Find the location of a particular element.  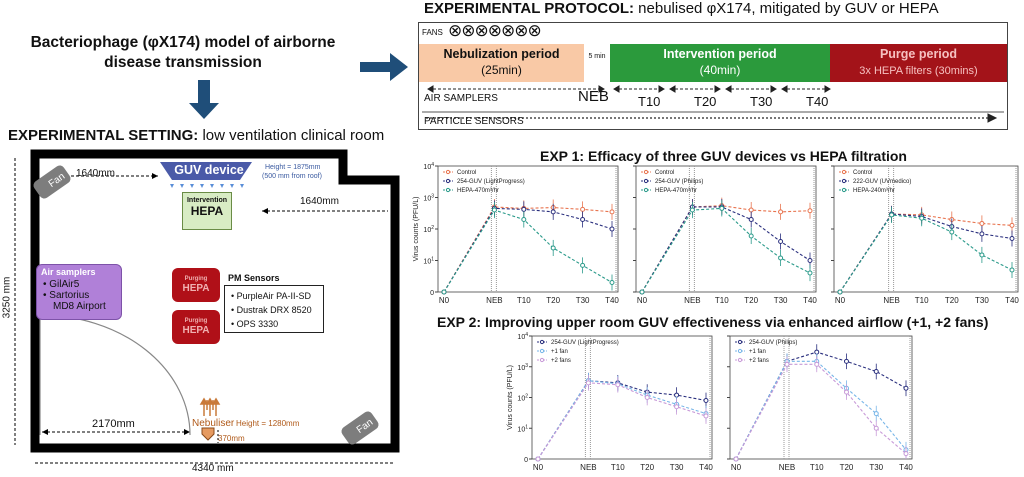

y-tick-label: 10³ is located at coordinates (522, 367).